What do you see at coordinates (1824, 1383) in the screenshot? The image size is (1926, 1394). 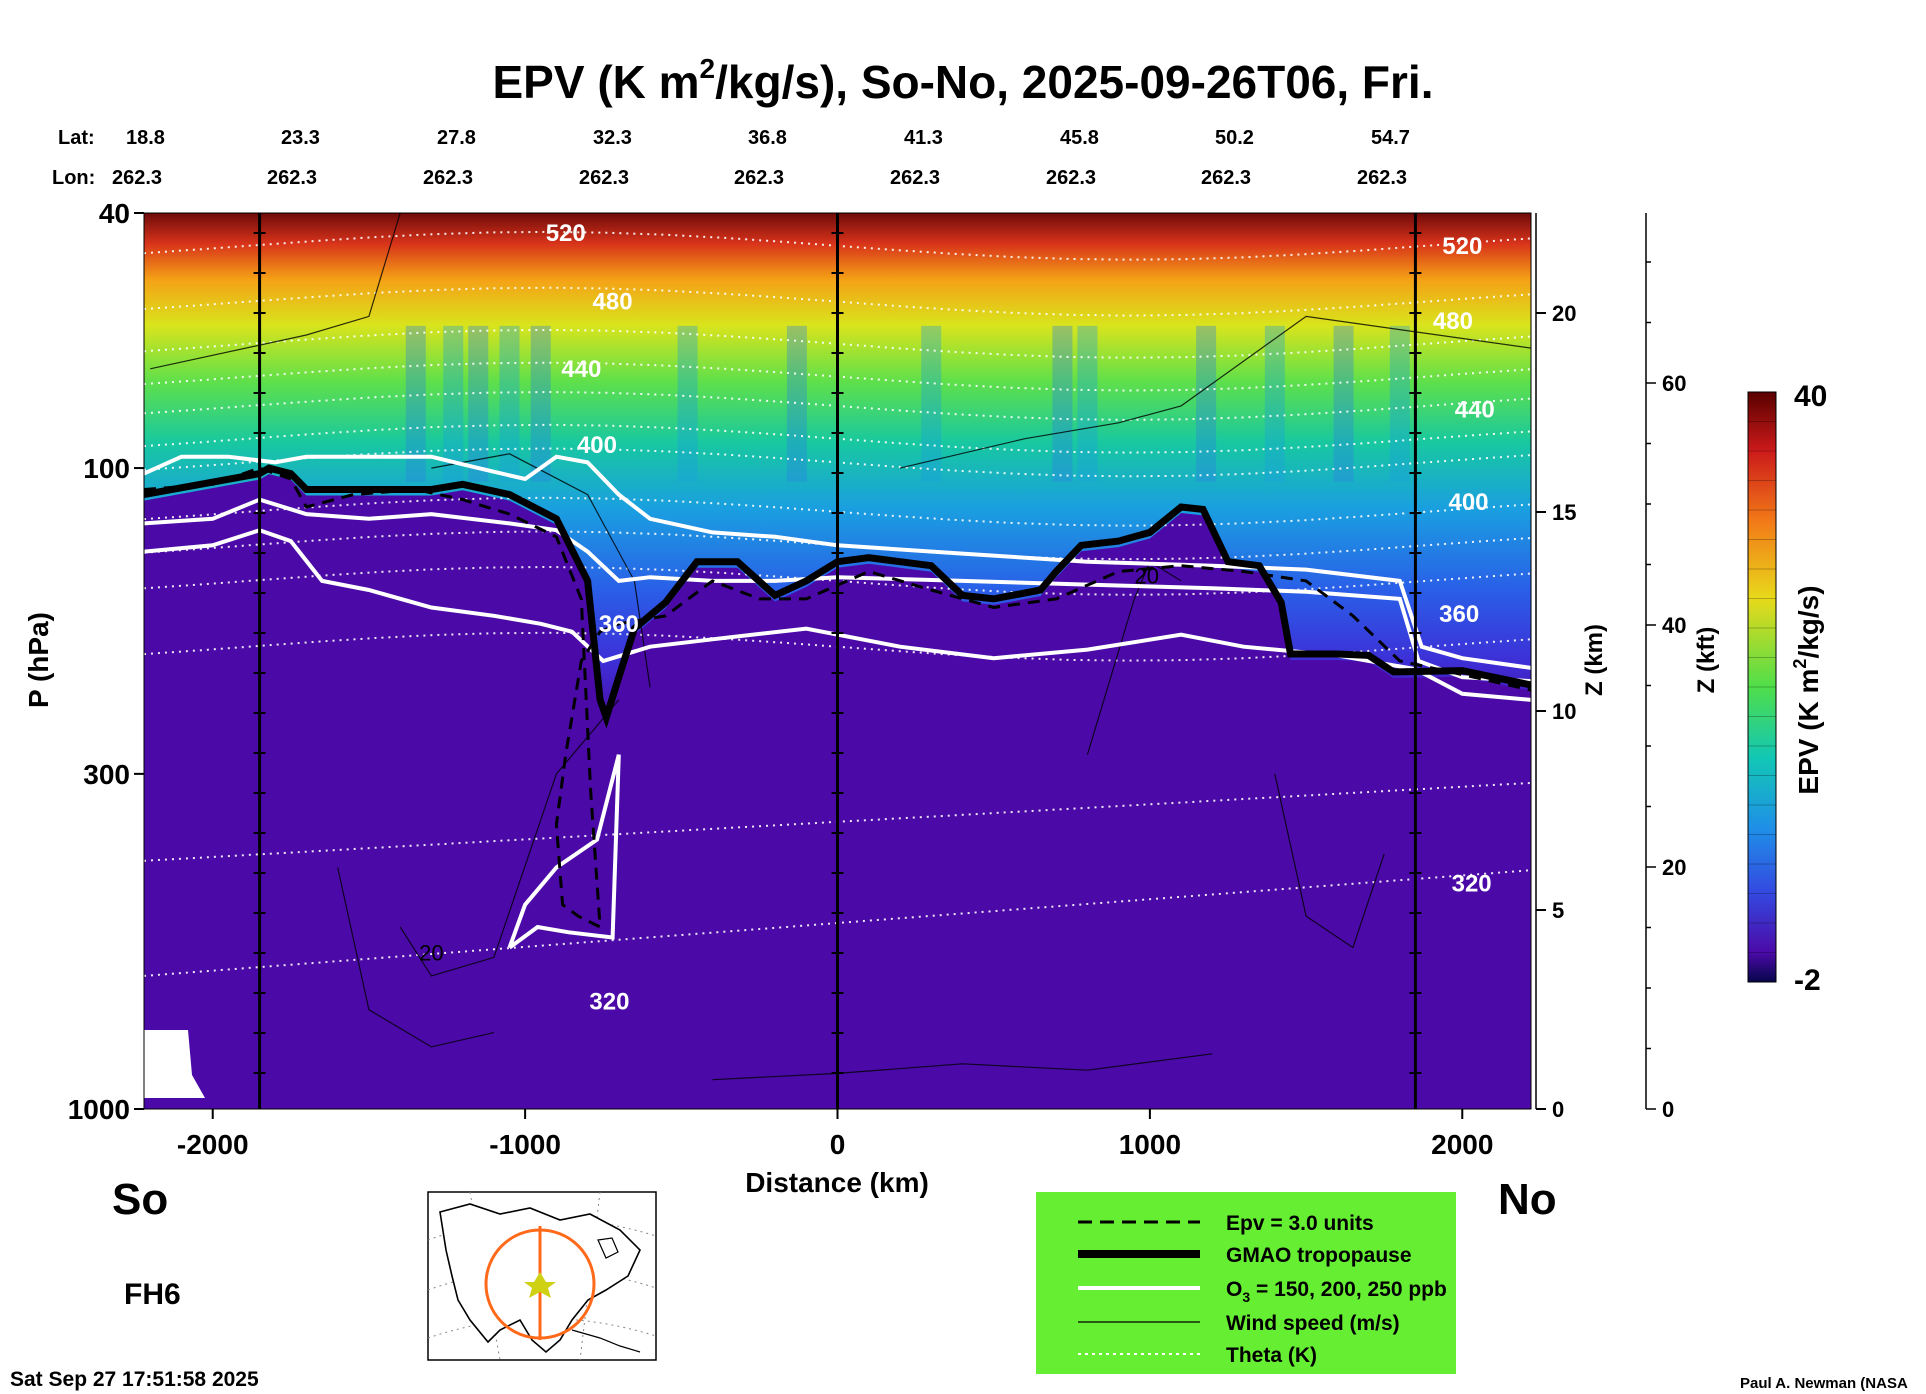 I see `credit-text: Paul A. Newman (NASA` at bounding box center [1824, 1383].